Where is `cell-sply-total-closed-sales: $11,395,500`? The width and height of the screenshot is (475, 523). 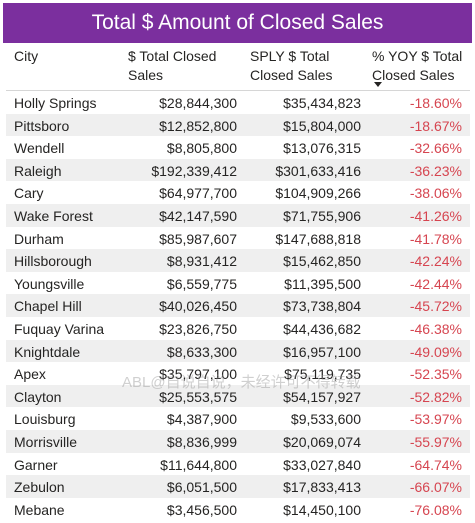
cell-sply-total-closed-sales: $11,395,500 is located at coordinates (322, 283).